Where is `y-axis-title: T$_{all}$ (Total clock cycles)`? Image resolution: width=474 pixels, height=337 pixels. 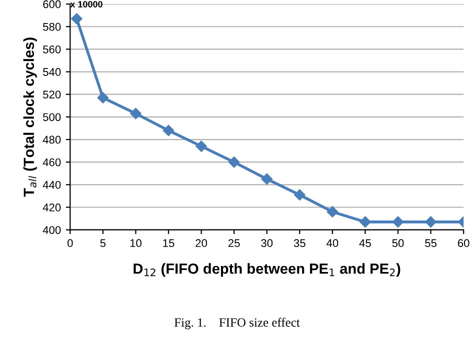
y-axis-title: T$_{all}$ (Total clock cycles) is located at coordinates (30, 117).